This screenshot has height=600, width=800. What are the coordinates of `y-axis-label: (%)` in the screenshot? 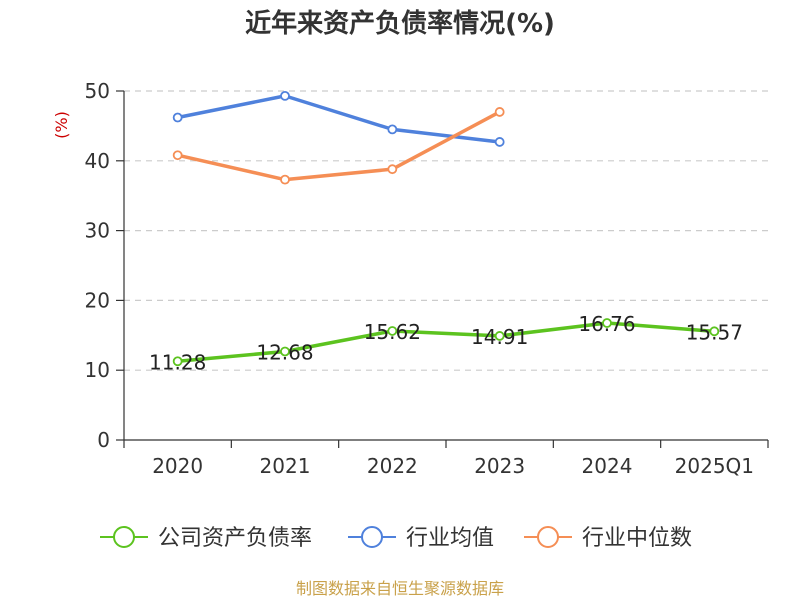 It's located at (61, 125).